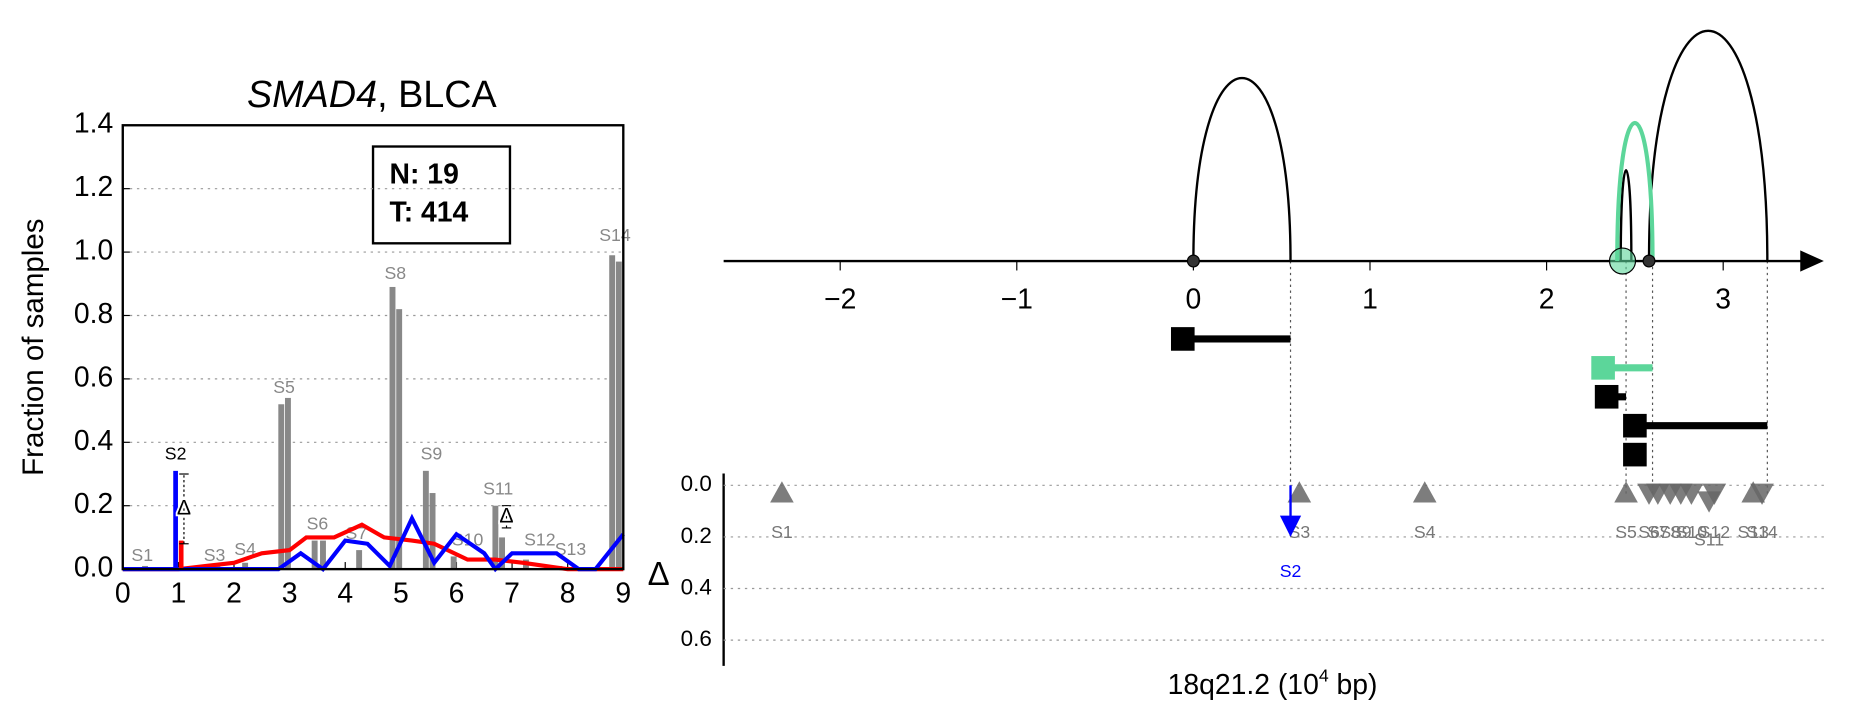 Image resolution: width=1851 pixels, height=718 pixels. Describe the element at coordinates (1709, 540) in the screenshot. I see `point-label: S11` at that location.